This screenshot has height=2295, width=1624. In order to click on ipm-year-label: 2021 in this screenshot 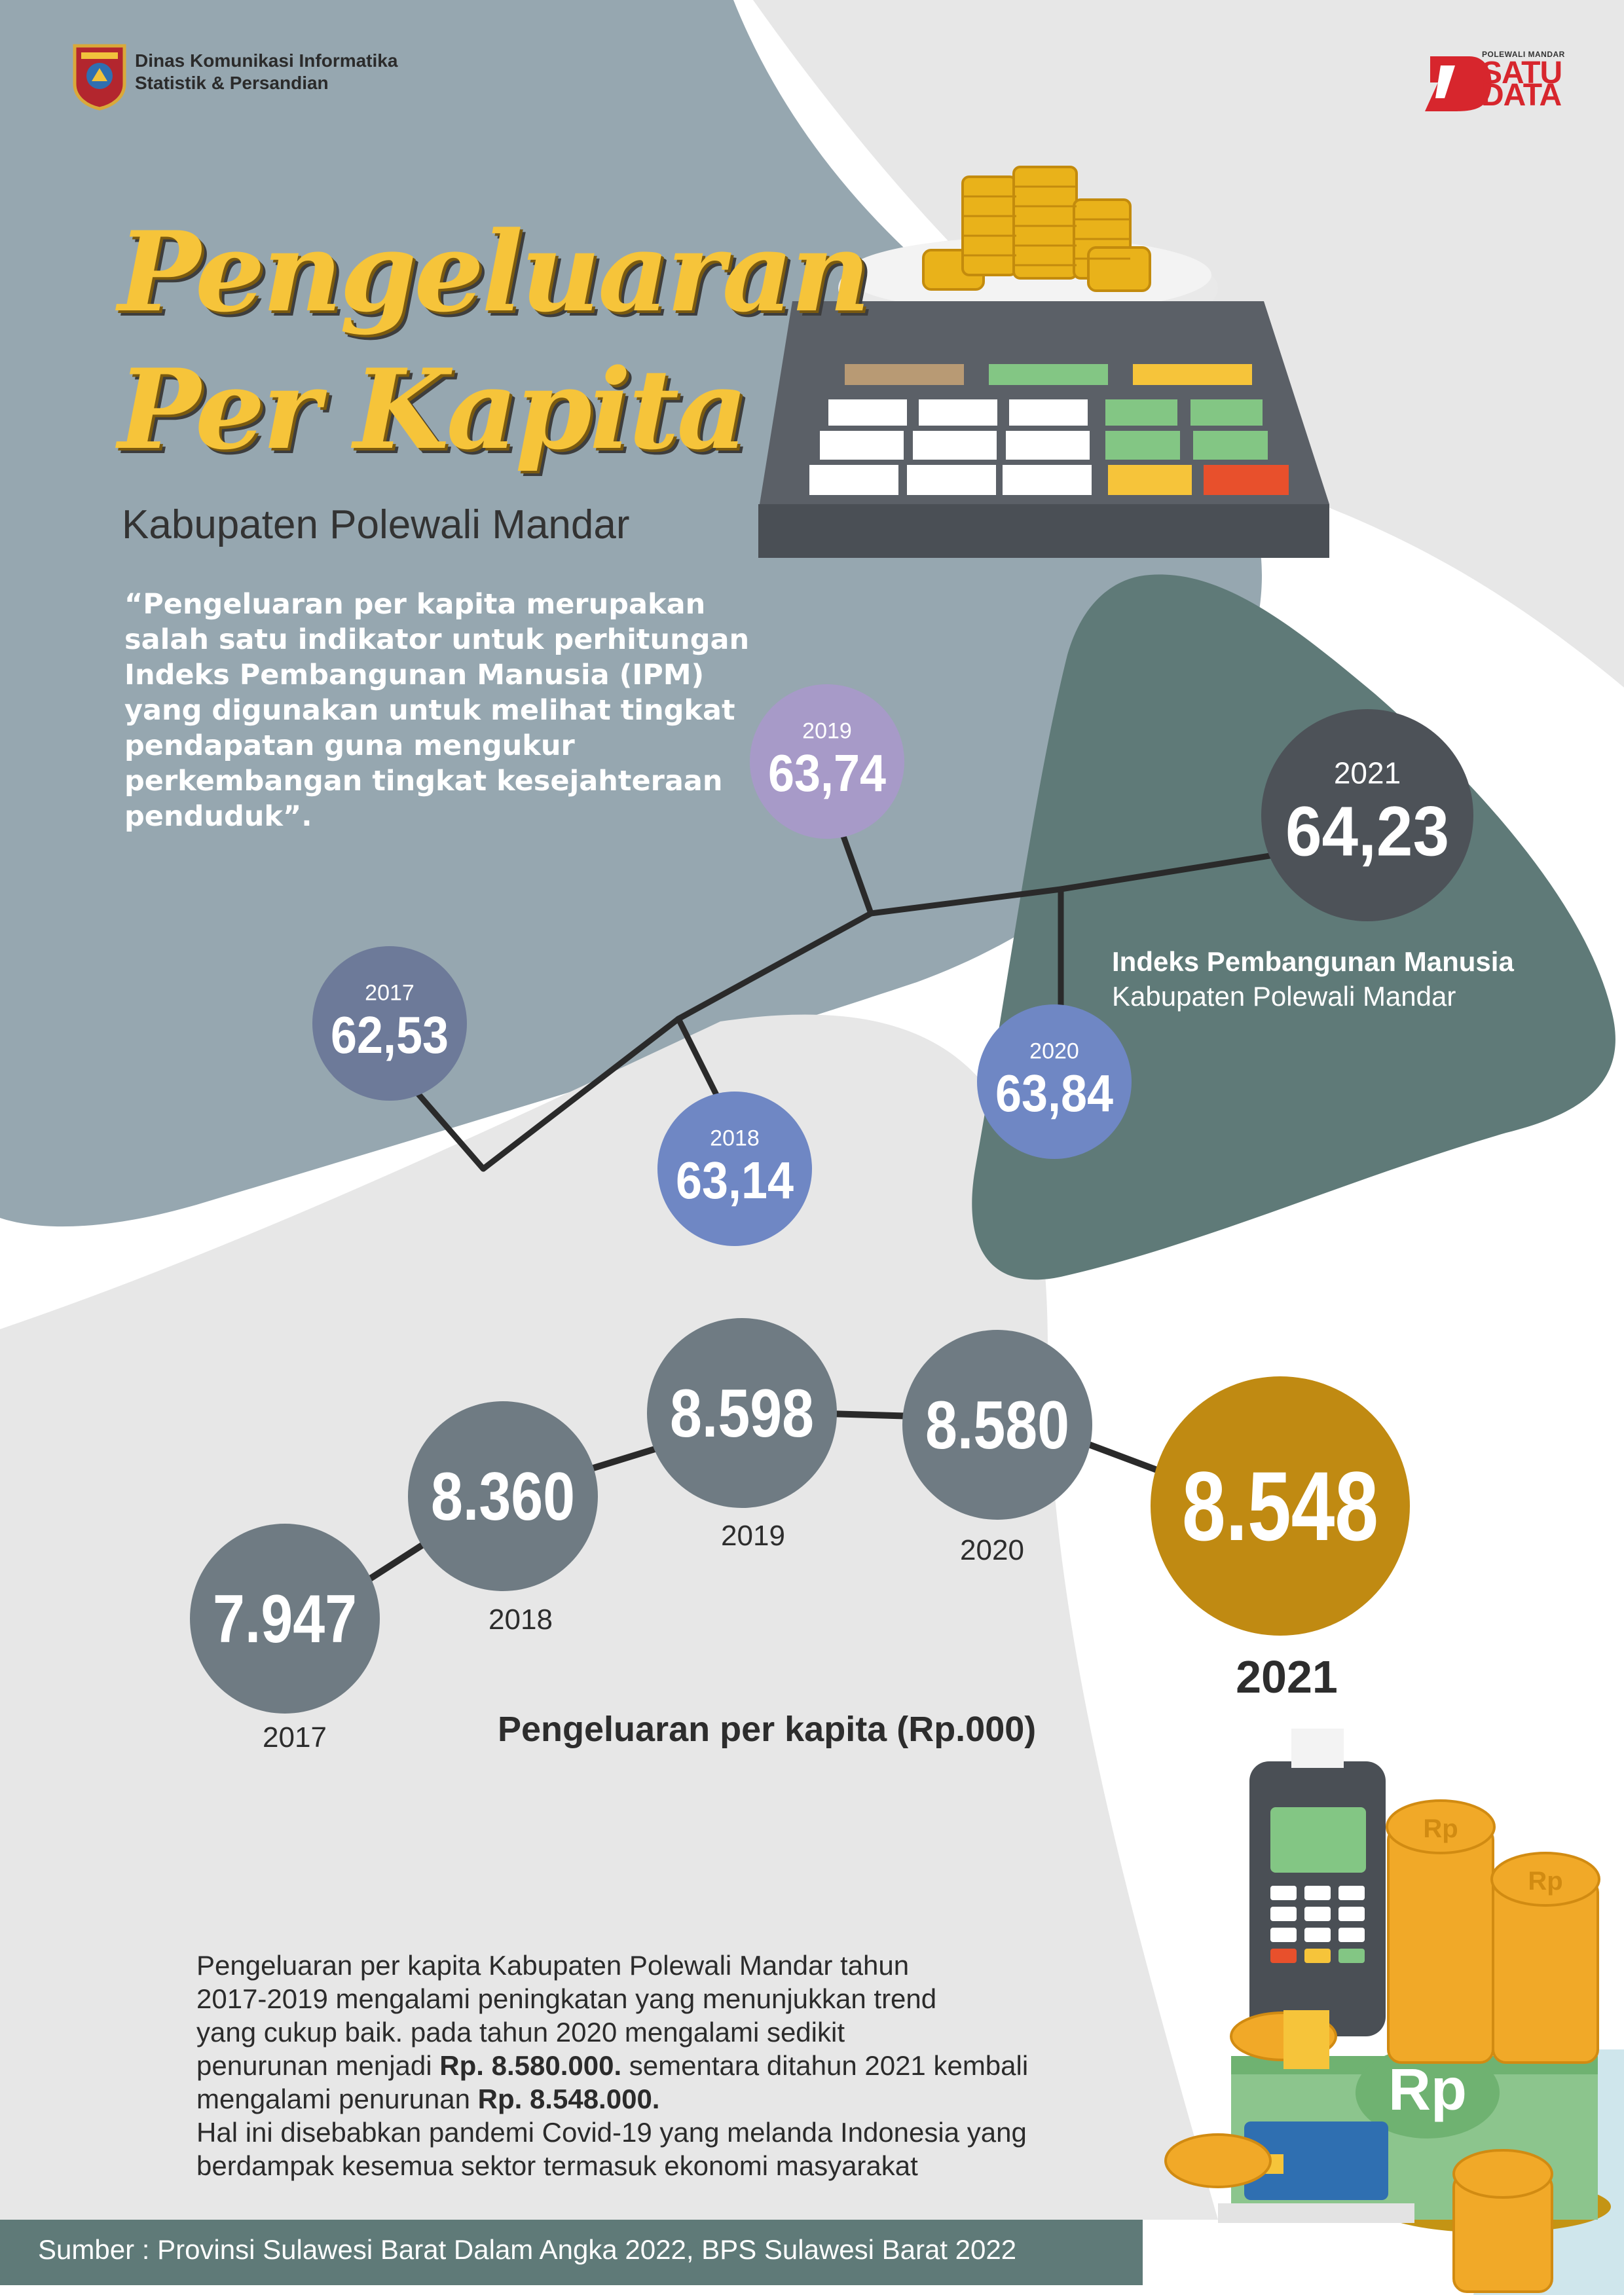, I will do `click(1367, 773)`.